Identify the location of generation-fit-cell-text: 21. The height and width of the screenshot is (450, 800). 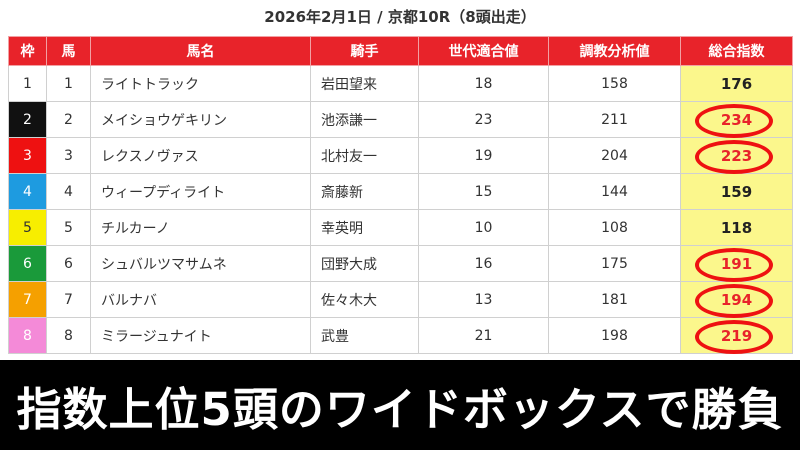
(483, 335).